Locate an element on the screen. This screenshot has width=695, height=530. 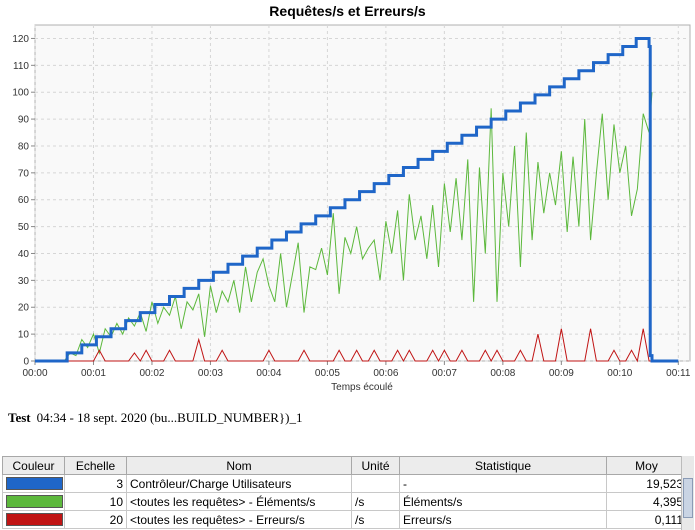
x-axis-title: Temps écoulé is located at coordinates (362, 387).